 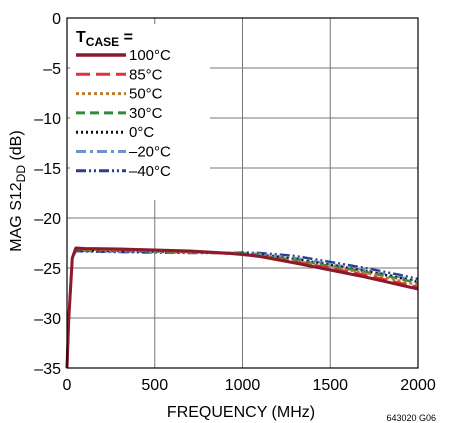 What do you see at coordinates (47, 269) in the screenshot?
I see `y-tick-label: –25` at bounding box center [47, 269].